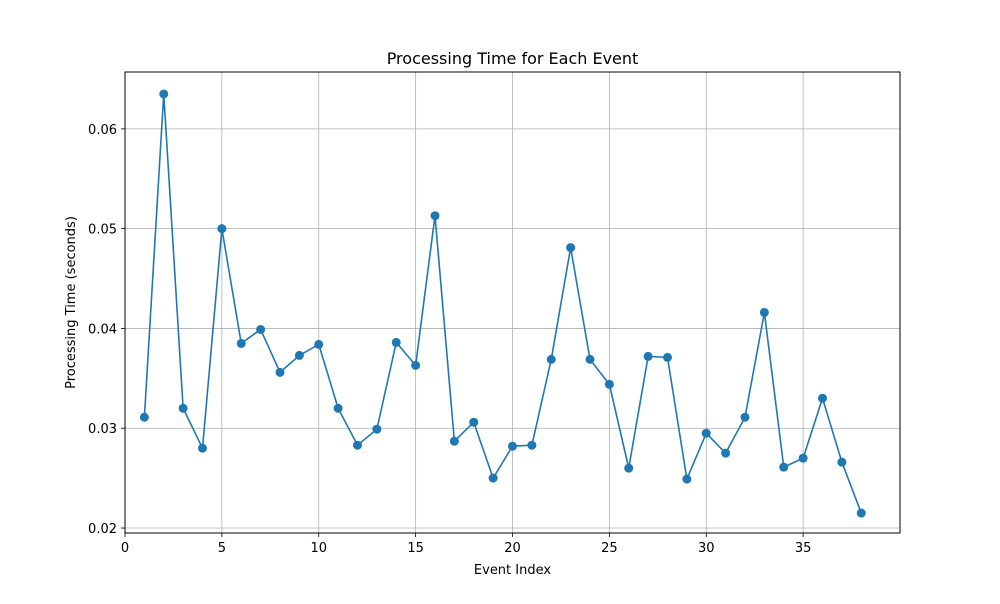 This screenshot has height=604, width=1000. What do you see at coordinates (318, 548) in the screenshot?
I see `x-tick-label: 10` at bounding box center [318, 548].